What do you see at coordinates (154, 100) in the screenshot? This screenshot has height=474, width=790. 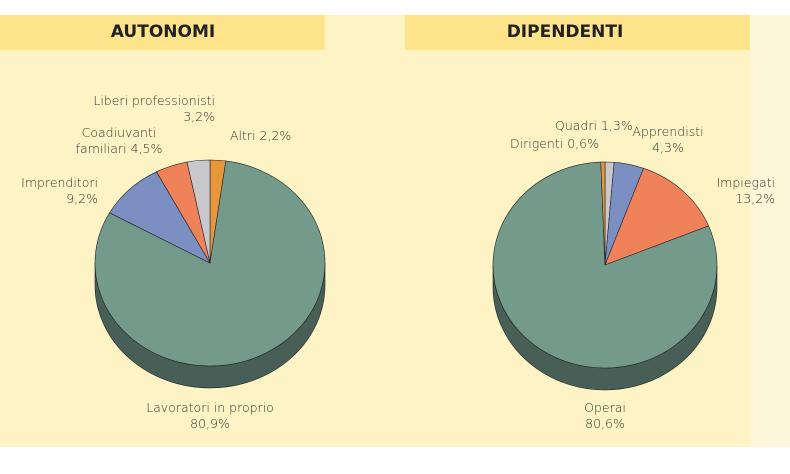 I see `category-label: Liberi professionisti` at bounding box center [154, 100].